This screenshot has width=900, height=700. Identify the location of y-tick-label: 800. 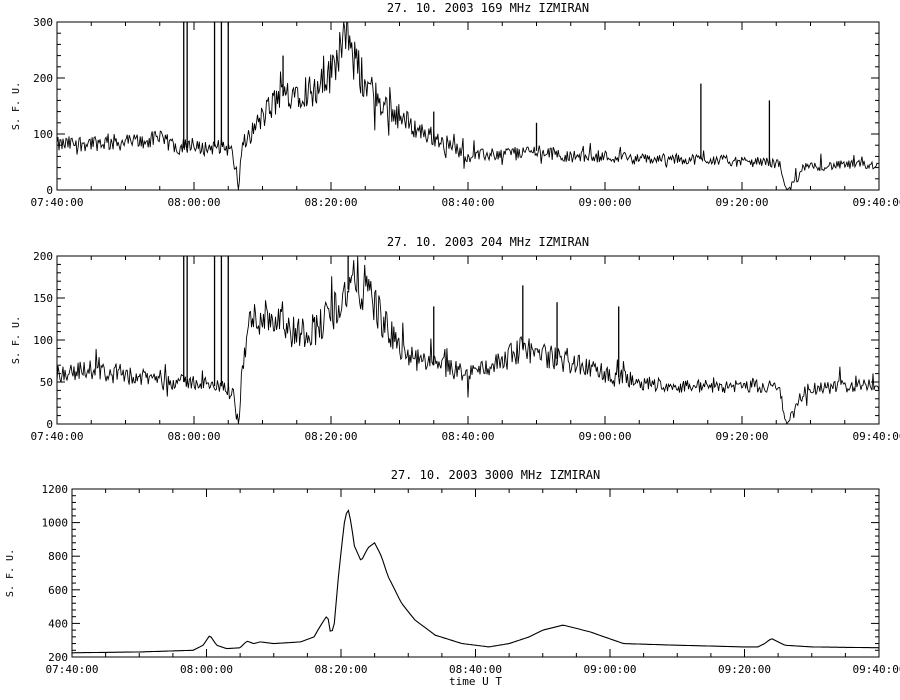
(58, 556).